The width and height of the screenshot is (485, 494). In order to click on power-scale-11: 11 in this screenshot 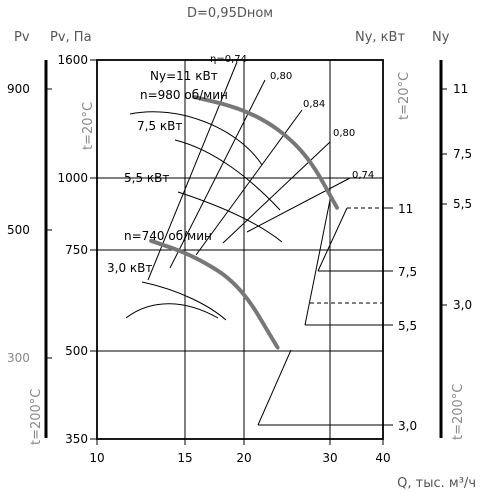, I will do `click(405, 209)`.